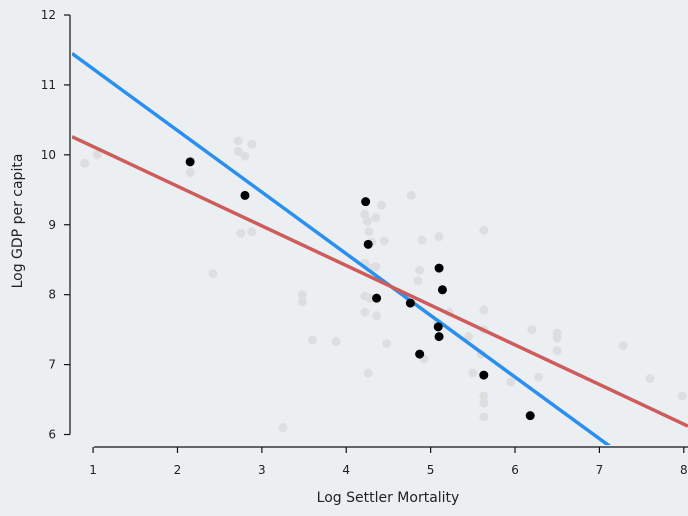 The image size is (688, 516). Describe the element at coordinates (600, 470) in the screenshot. I see `x-tick-label: 7` at that location.